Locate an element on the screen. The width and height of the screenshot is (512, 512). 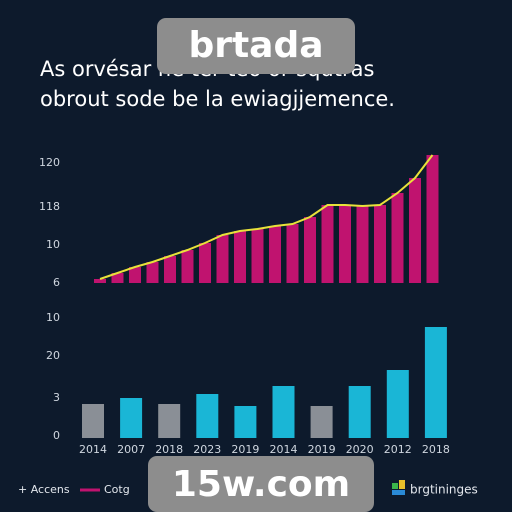
watermark: 15w.com is located at coordinates (261, 484).